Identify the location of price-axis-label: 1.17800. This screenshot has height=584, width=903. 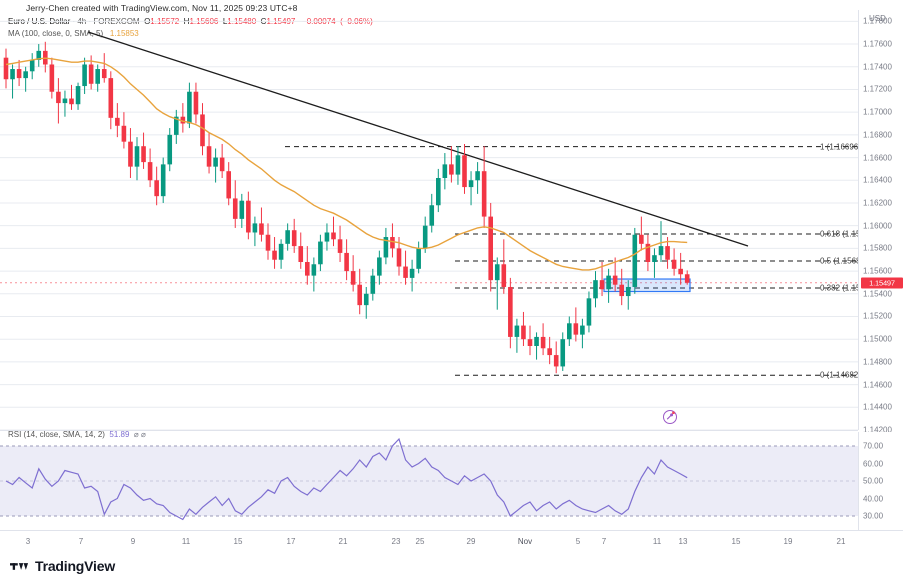
(877, 21).